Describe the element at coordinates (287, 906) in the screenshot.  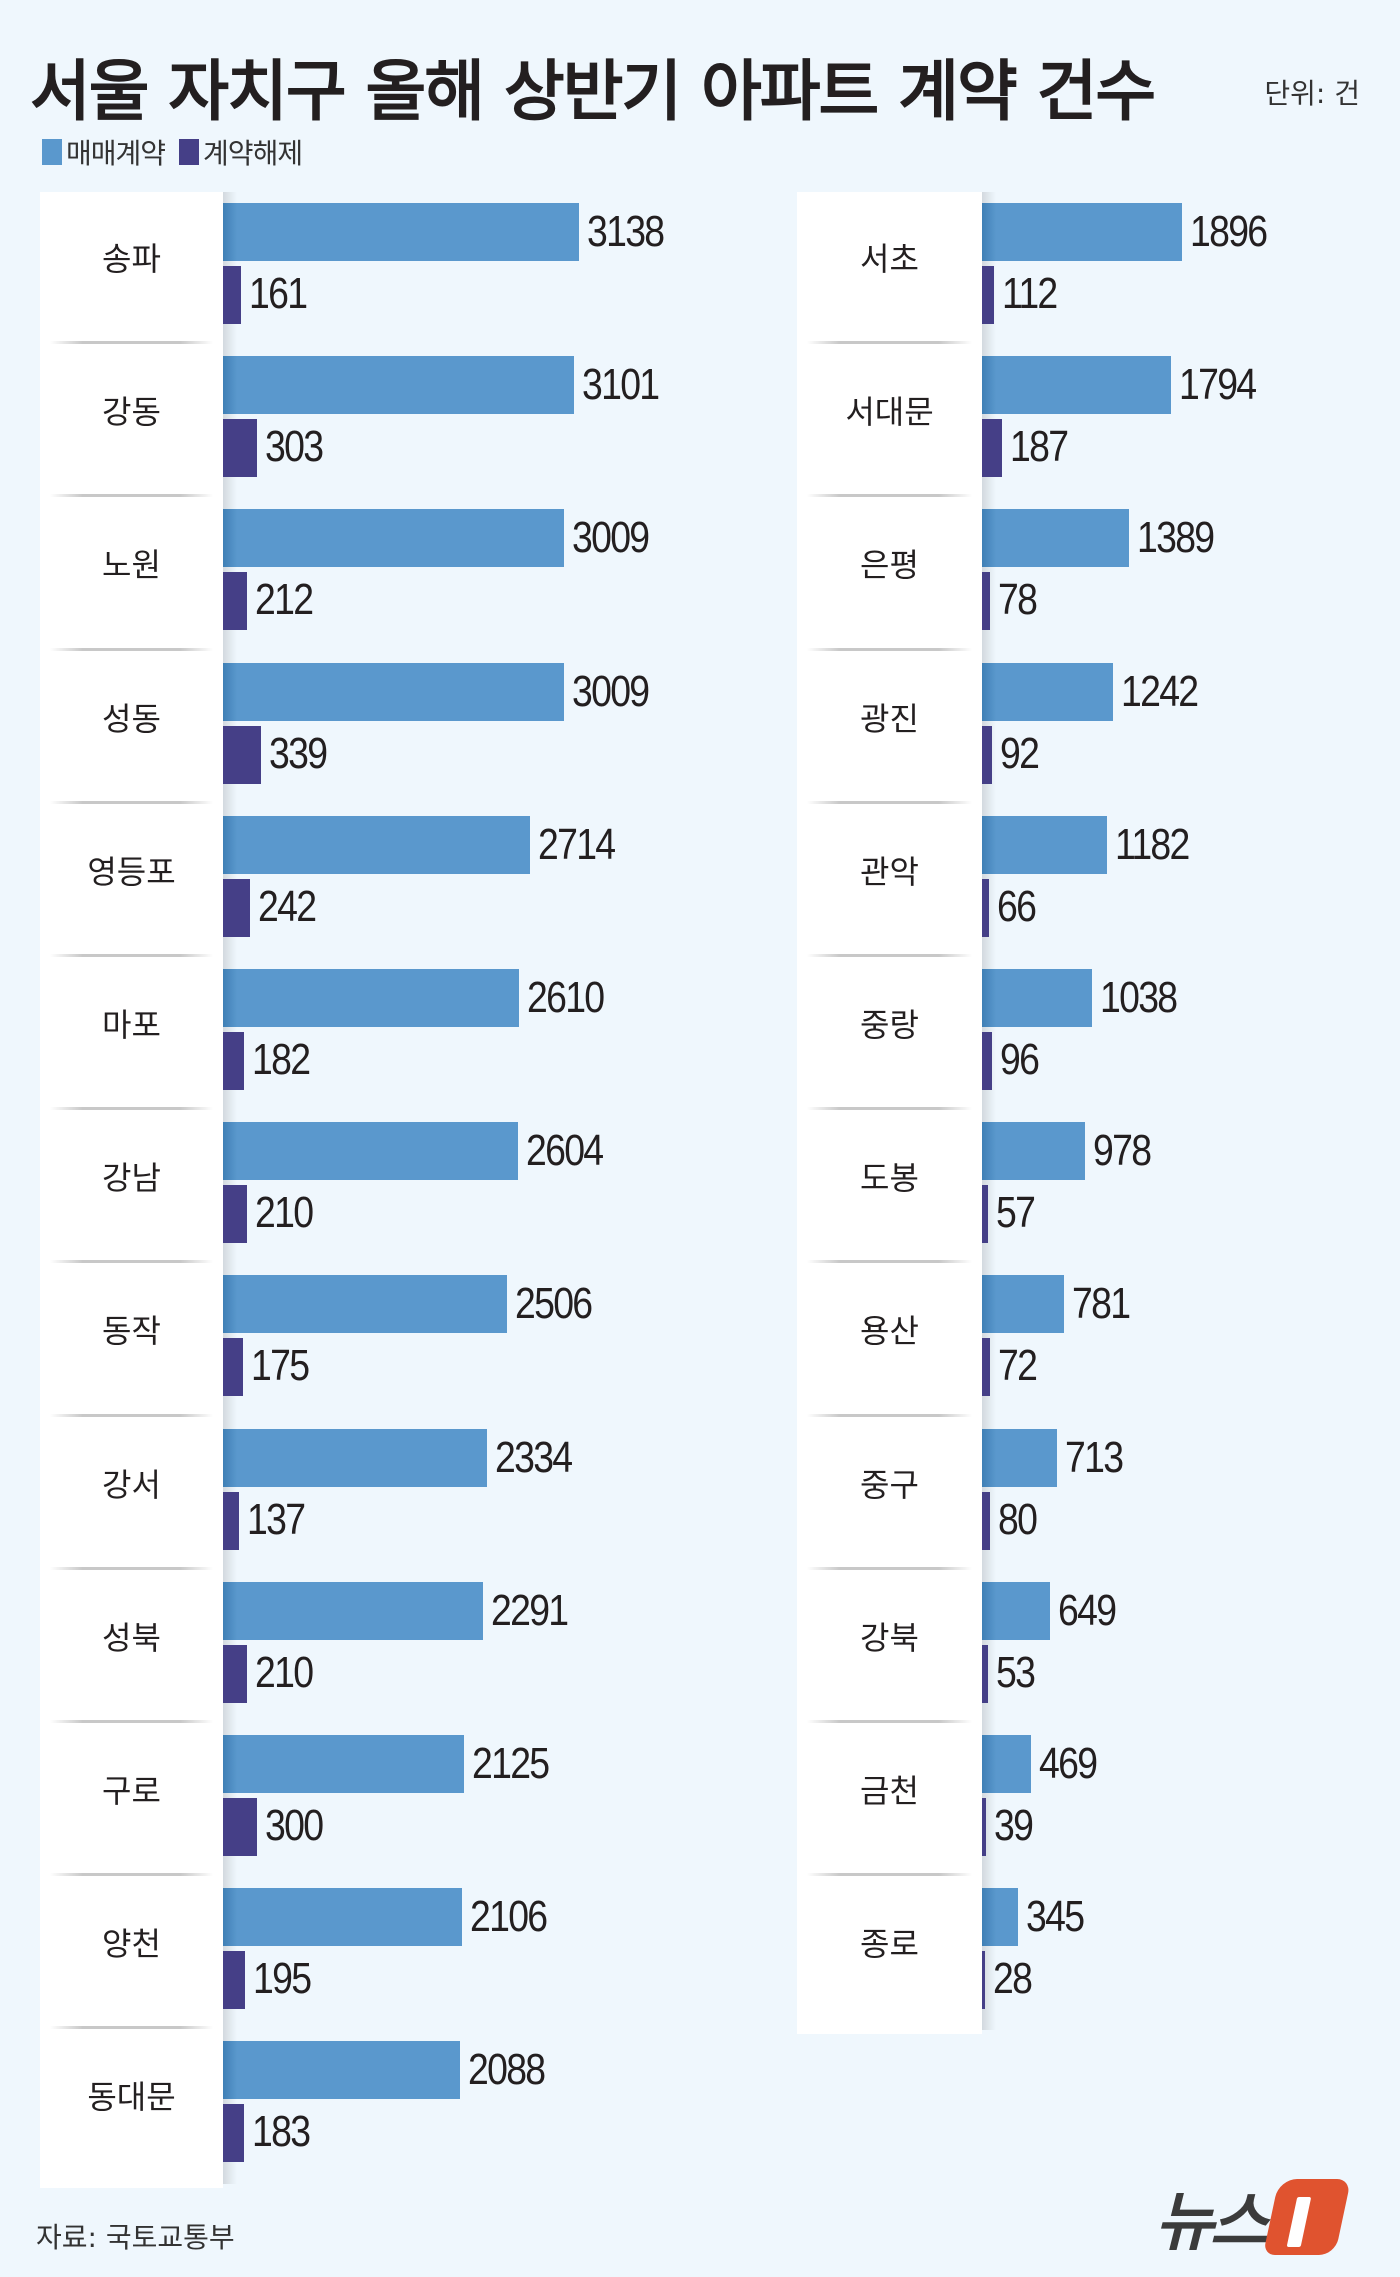
I see `value-label-cancel: 242` at that location.